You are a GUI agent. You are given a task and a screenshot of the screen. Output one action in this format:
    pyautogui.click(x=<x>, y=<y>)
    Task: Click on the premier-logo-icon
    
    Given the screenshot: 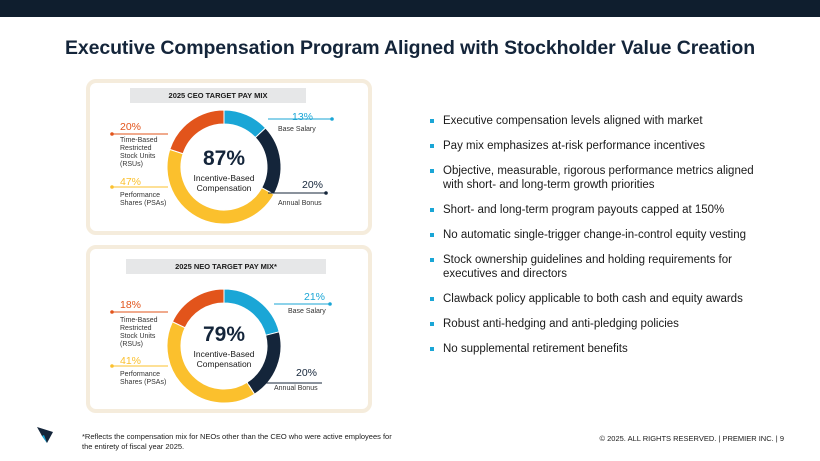 What is the action you would take?
    pyautogui.click(x=45, y=435)
    